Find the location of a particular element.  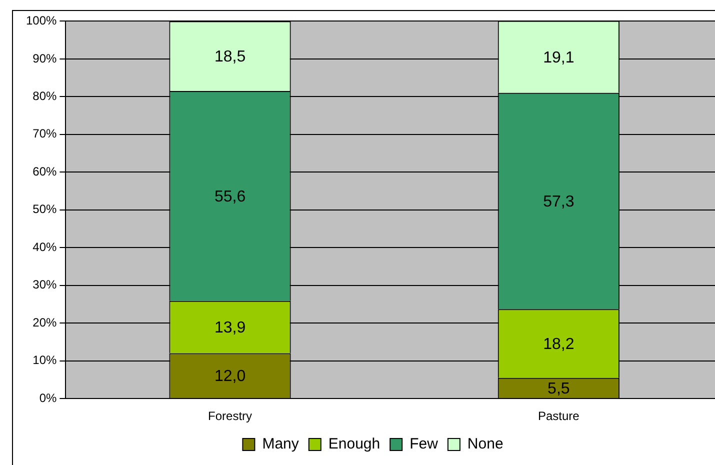

legend-label: Many is located at coordinates (281, 444).